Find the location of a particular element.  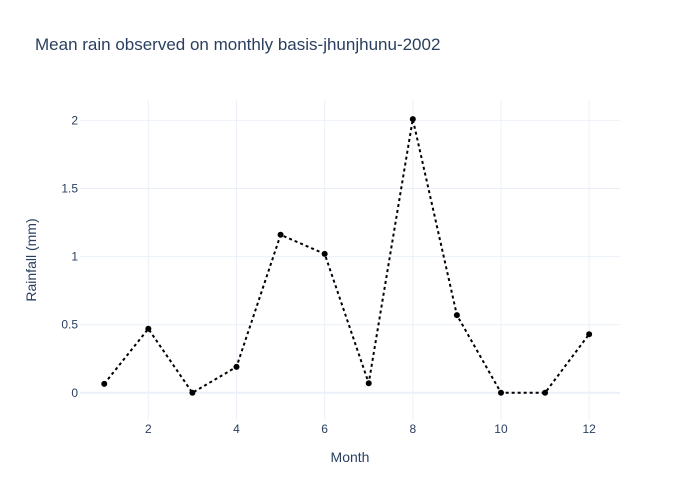

x-tick-label: 6 is located at coordinates (324, 429).